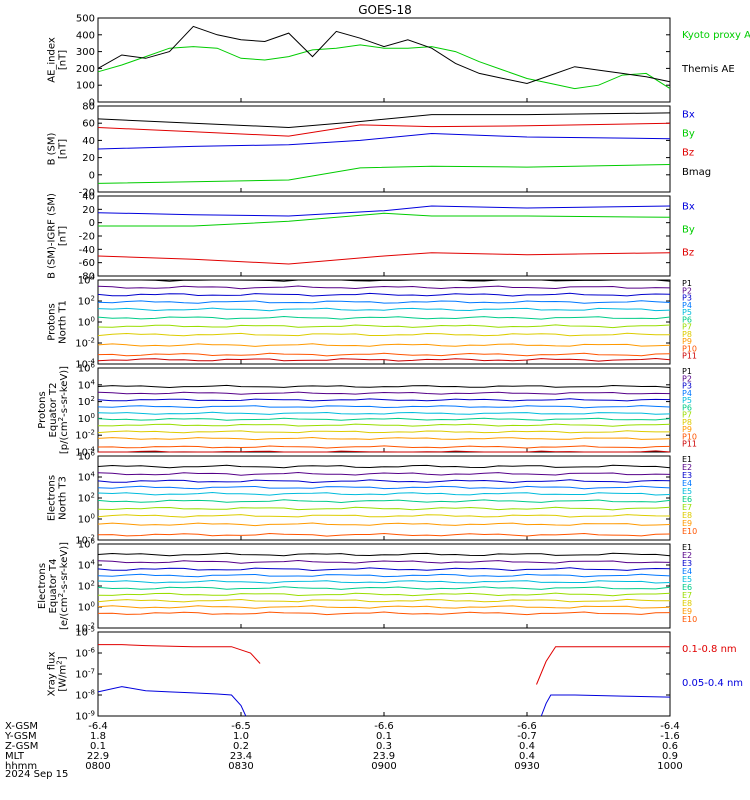 The width and height of the screenshot is (750, 800). What do you see at coordinates (87, 565) in the screenshot?
I see `y-tick-label: 10⁴` at bounding box center [87, 565].